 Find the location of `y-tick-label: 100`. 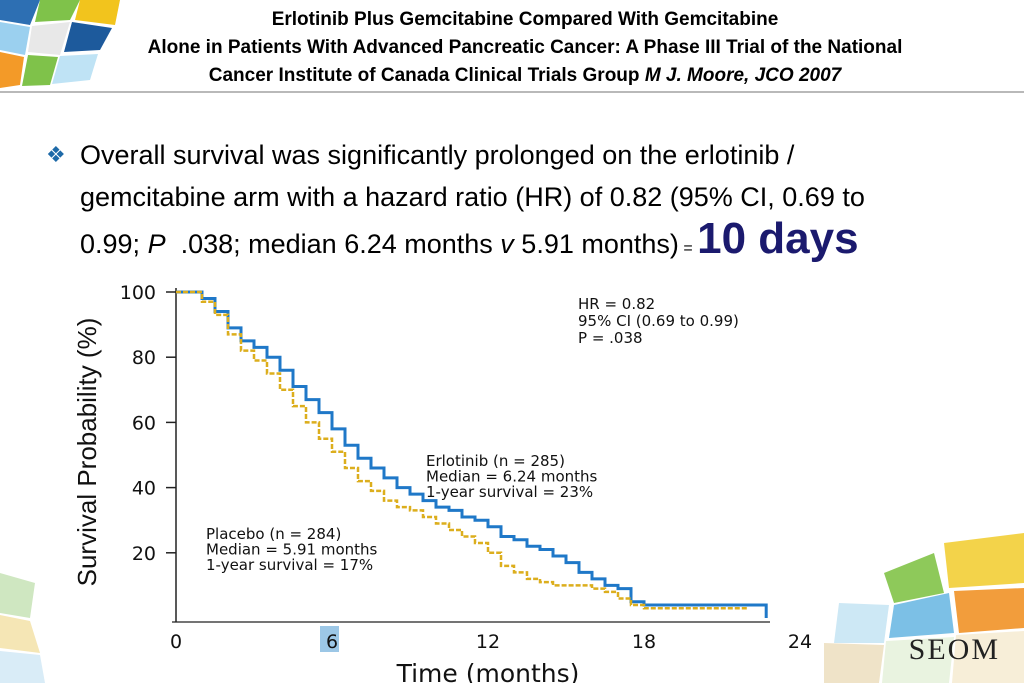

y-tick-label: 100 is located at coordinates (138, 293).